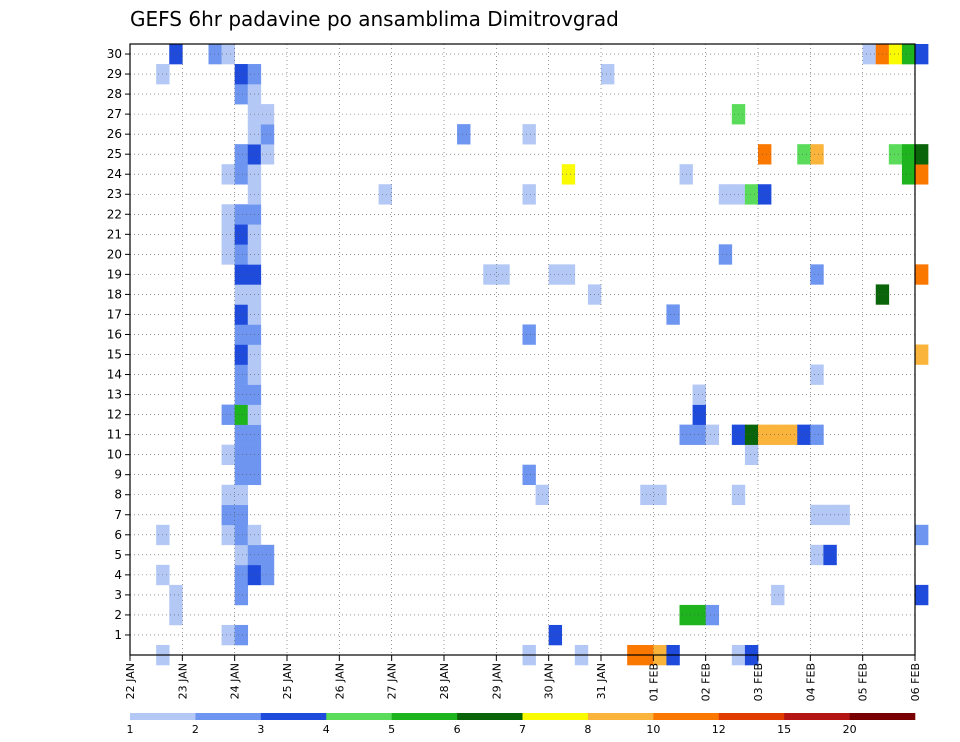  I want to click on y-tick-label: 23, so click(114, 194).